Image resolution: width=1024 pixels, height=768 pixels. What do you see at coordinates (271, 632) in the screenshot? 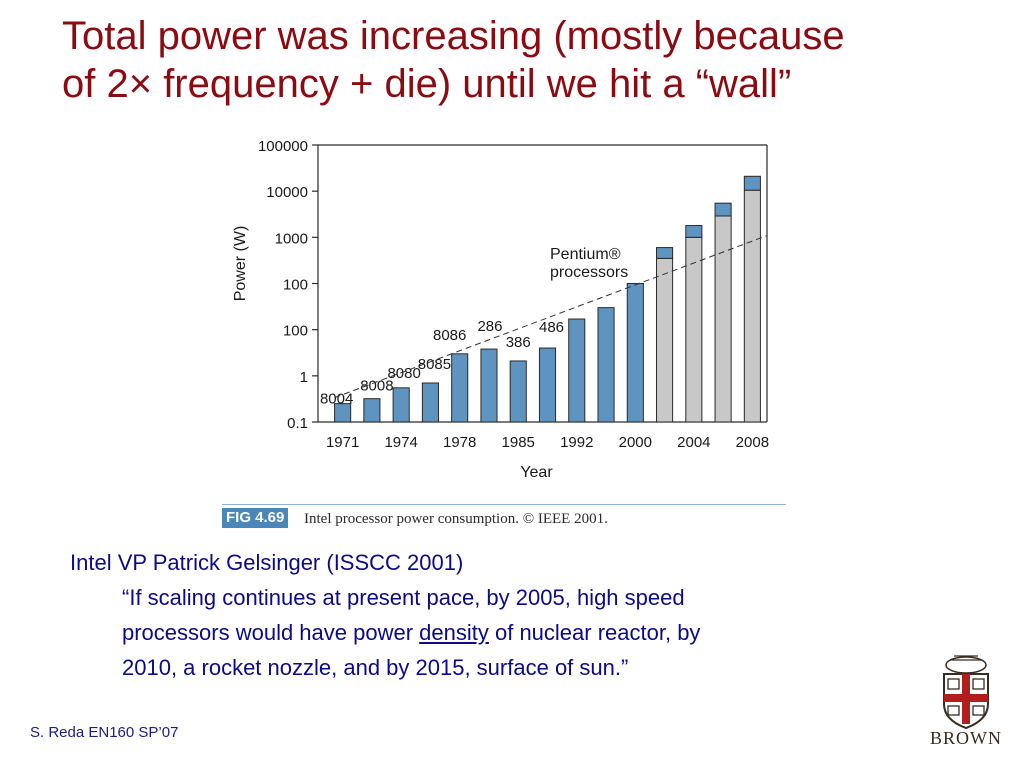
I see `quote-line-2-before: processors would have power` at bounding box center [271, 632].